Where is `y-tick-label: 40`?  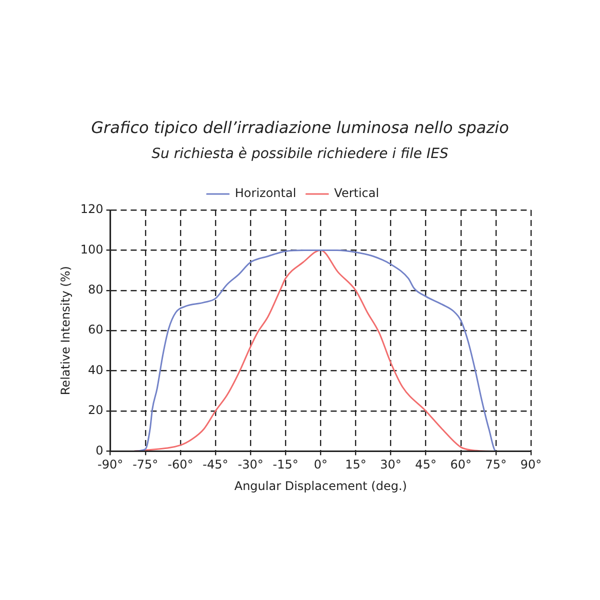
y-tick-label: 40 is located at coordinates (96, 369).